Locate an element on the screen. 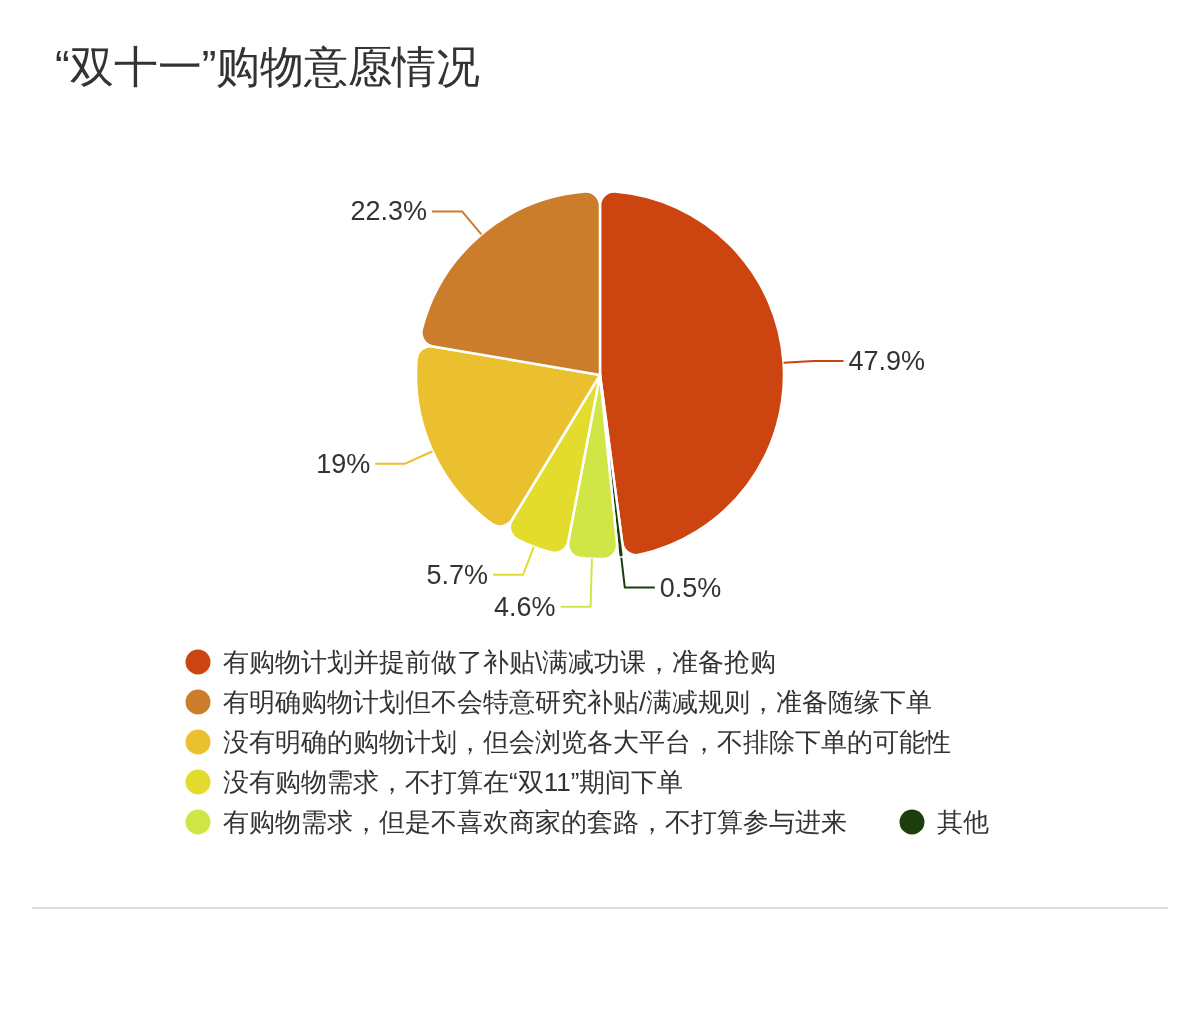 The width and height of the screenshot is (1200, 1020). legend-label: 没有购物需求，不打算在“双11”期间下单 is located at coordinates (453, 782).